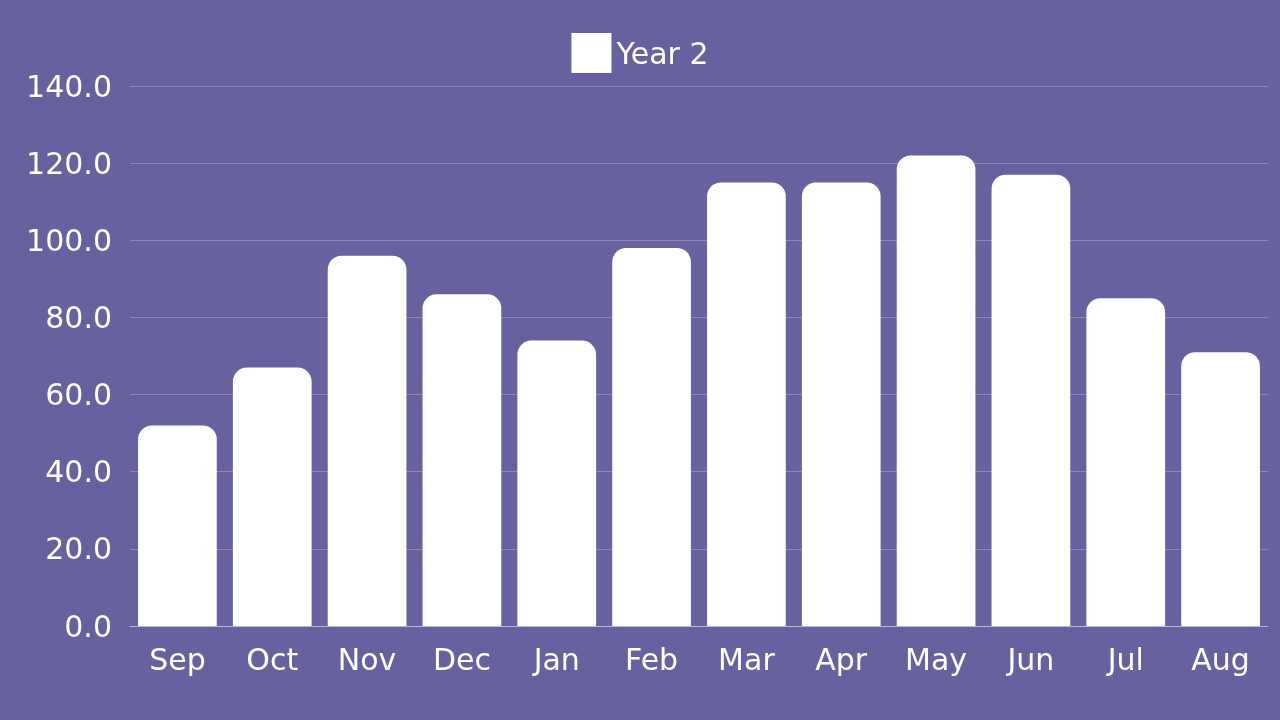 The image size is (1280, 720). Describe the element at coordinates (78, 395) in the screenshot. I see `y-tick-label: 60.0` at that location.